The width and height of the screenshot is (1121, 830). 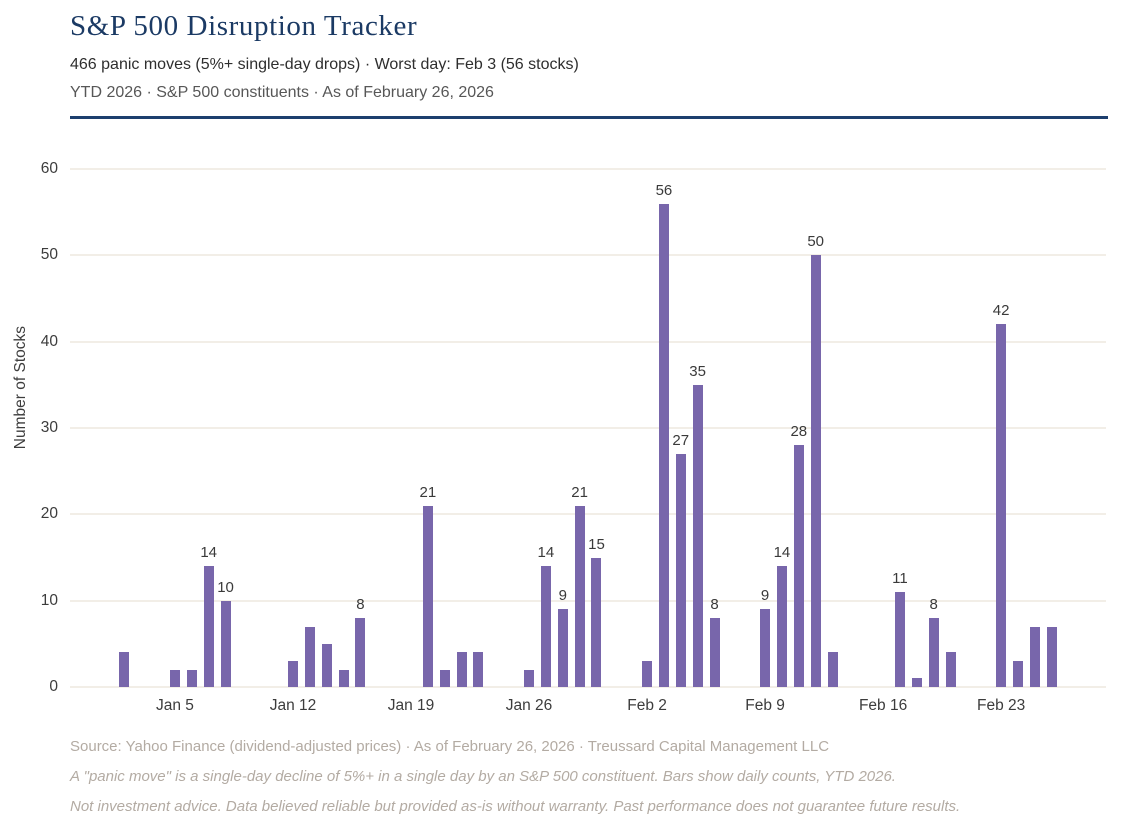 I want to click on x-tick-label-feb-9: Feb 9, so click(x=765, y=705).